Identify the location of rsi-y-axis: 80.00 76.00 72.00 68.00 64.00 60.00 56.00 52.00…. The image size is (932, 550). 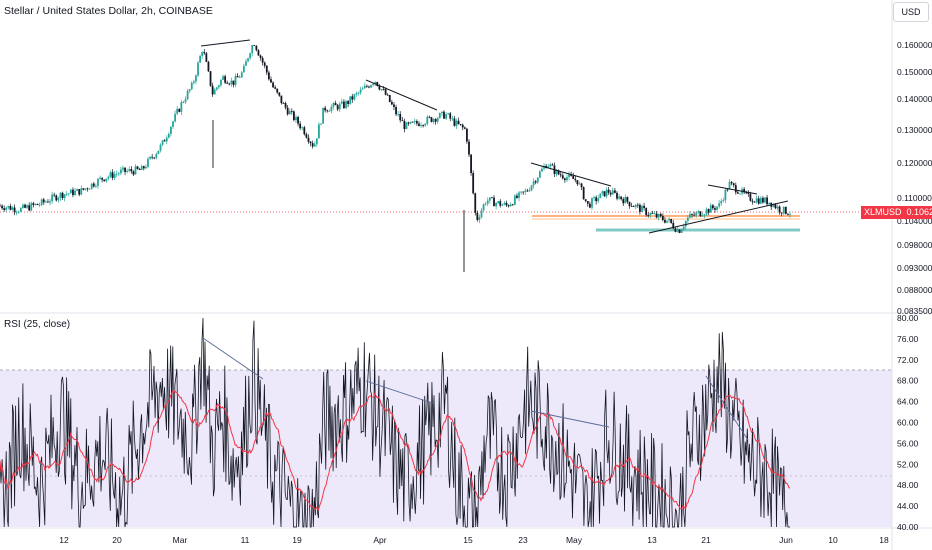
(908, 422).